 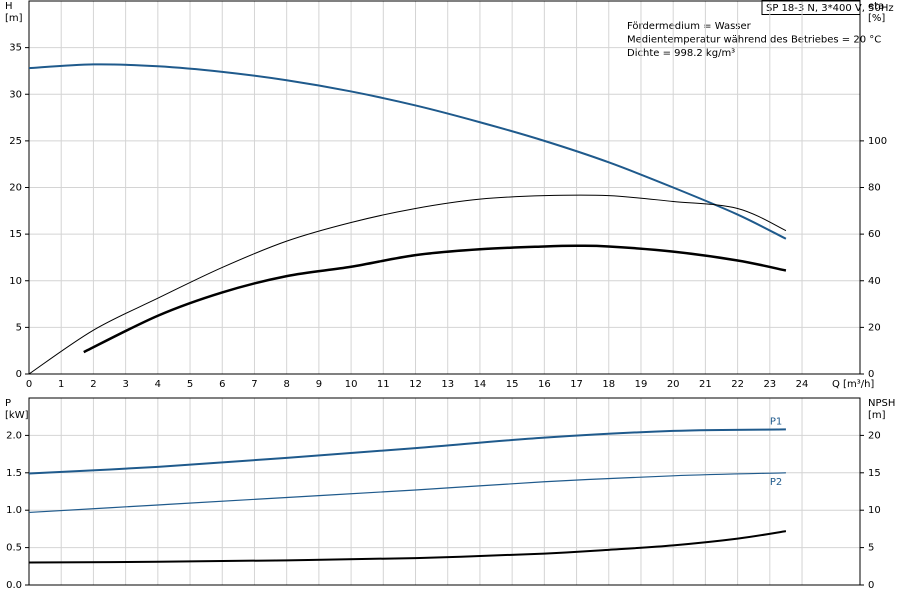 What do you see at coordinates (15, 188) in the screenshot?
I see `y-tick-label: 20` at bounding box center [15, 188].